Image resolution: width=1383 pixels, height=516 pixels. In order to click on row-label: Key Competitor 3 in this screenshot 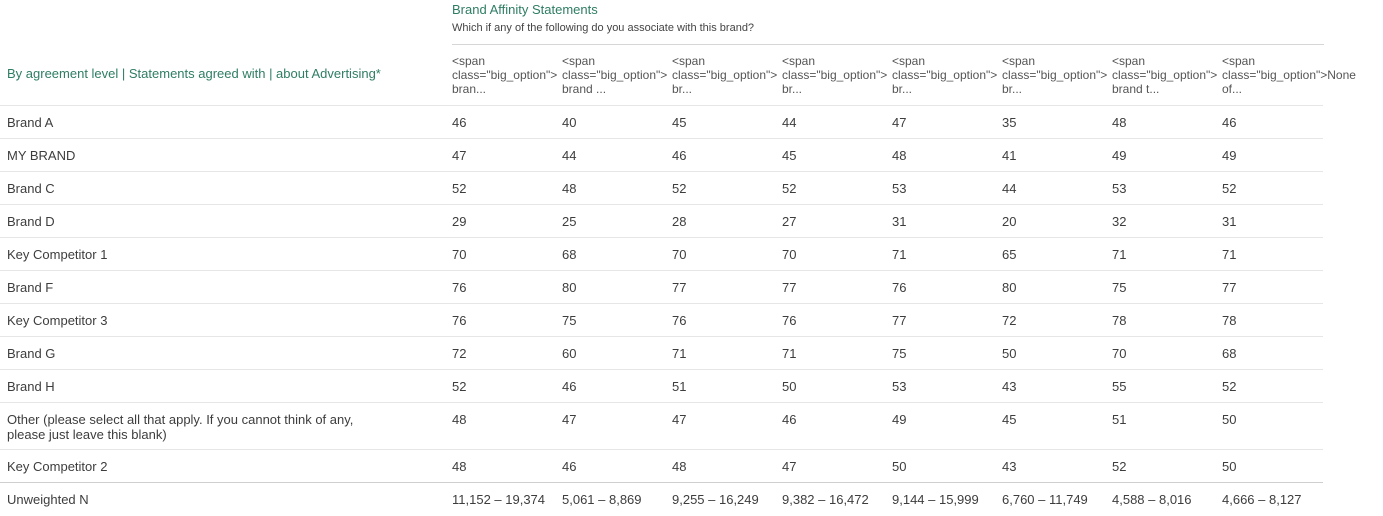, I will do `click(57, 320)`.